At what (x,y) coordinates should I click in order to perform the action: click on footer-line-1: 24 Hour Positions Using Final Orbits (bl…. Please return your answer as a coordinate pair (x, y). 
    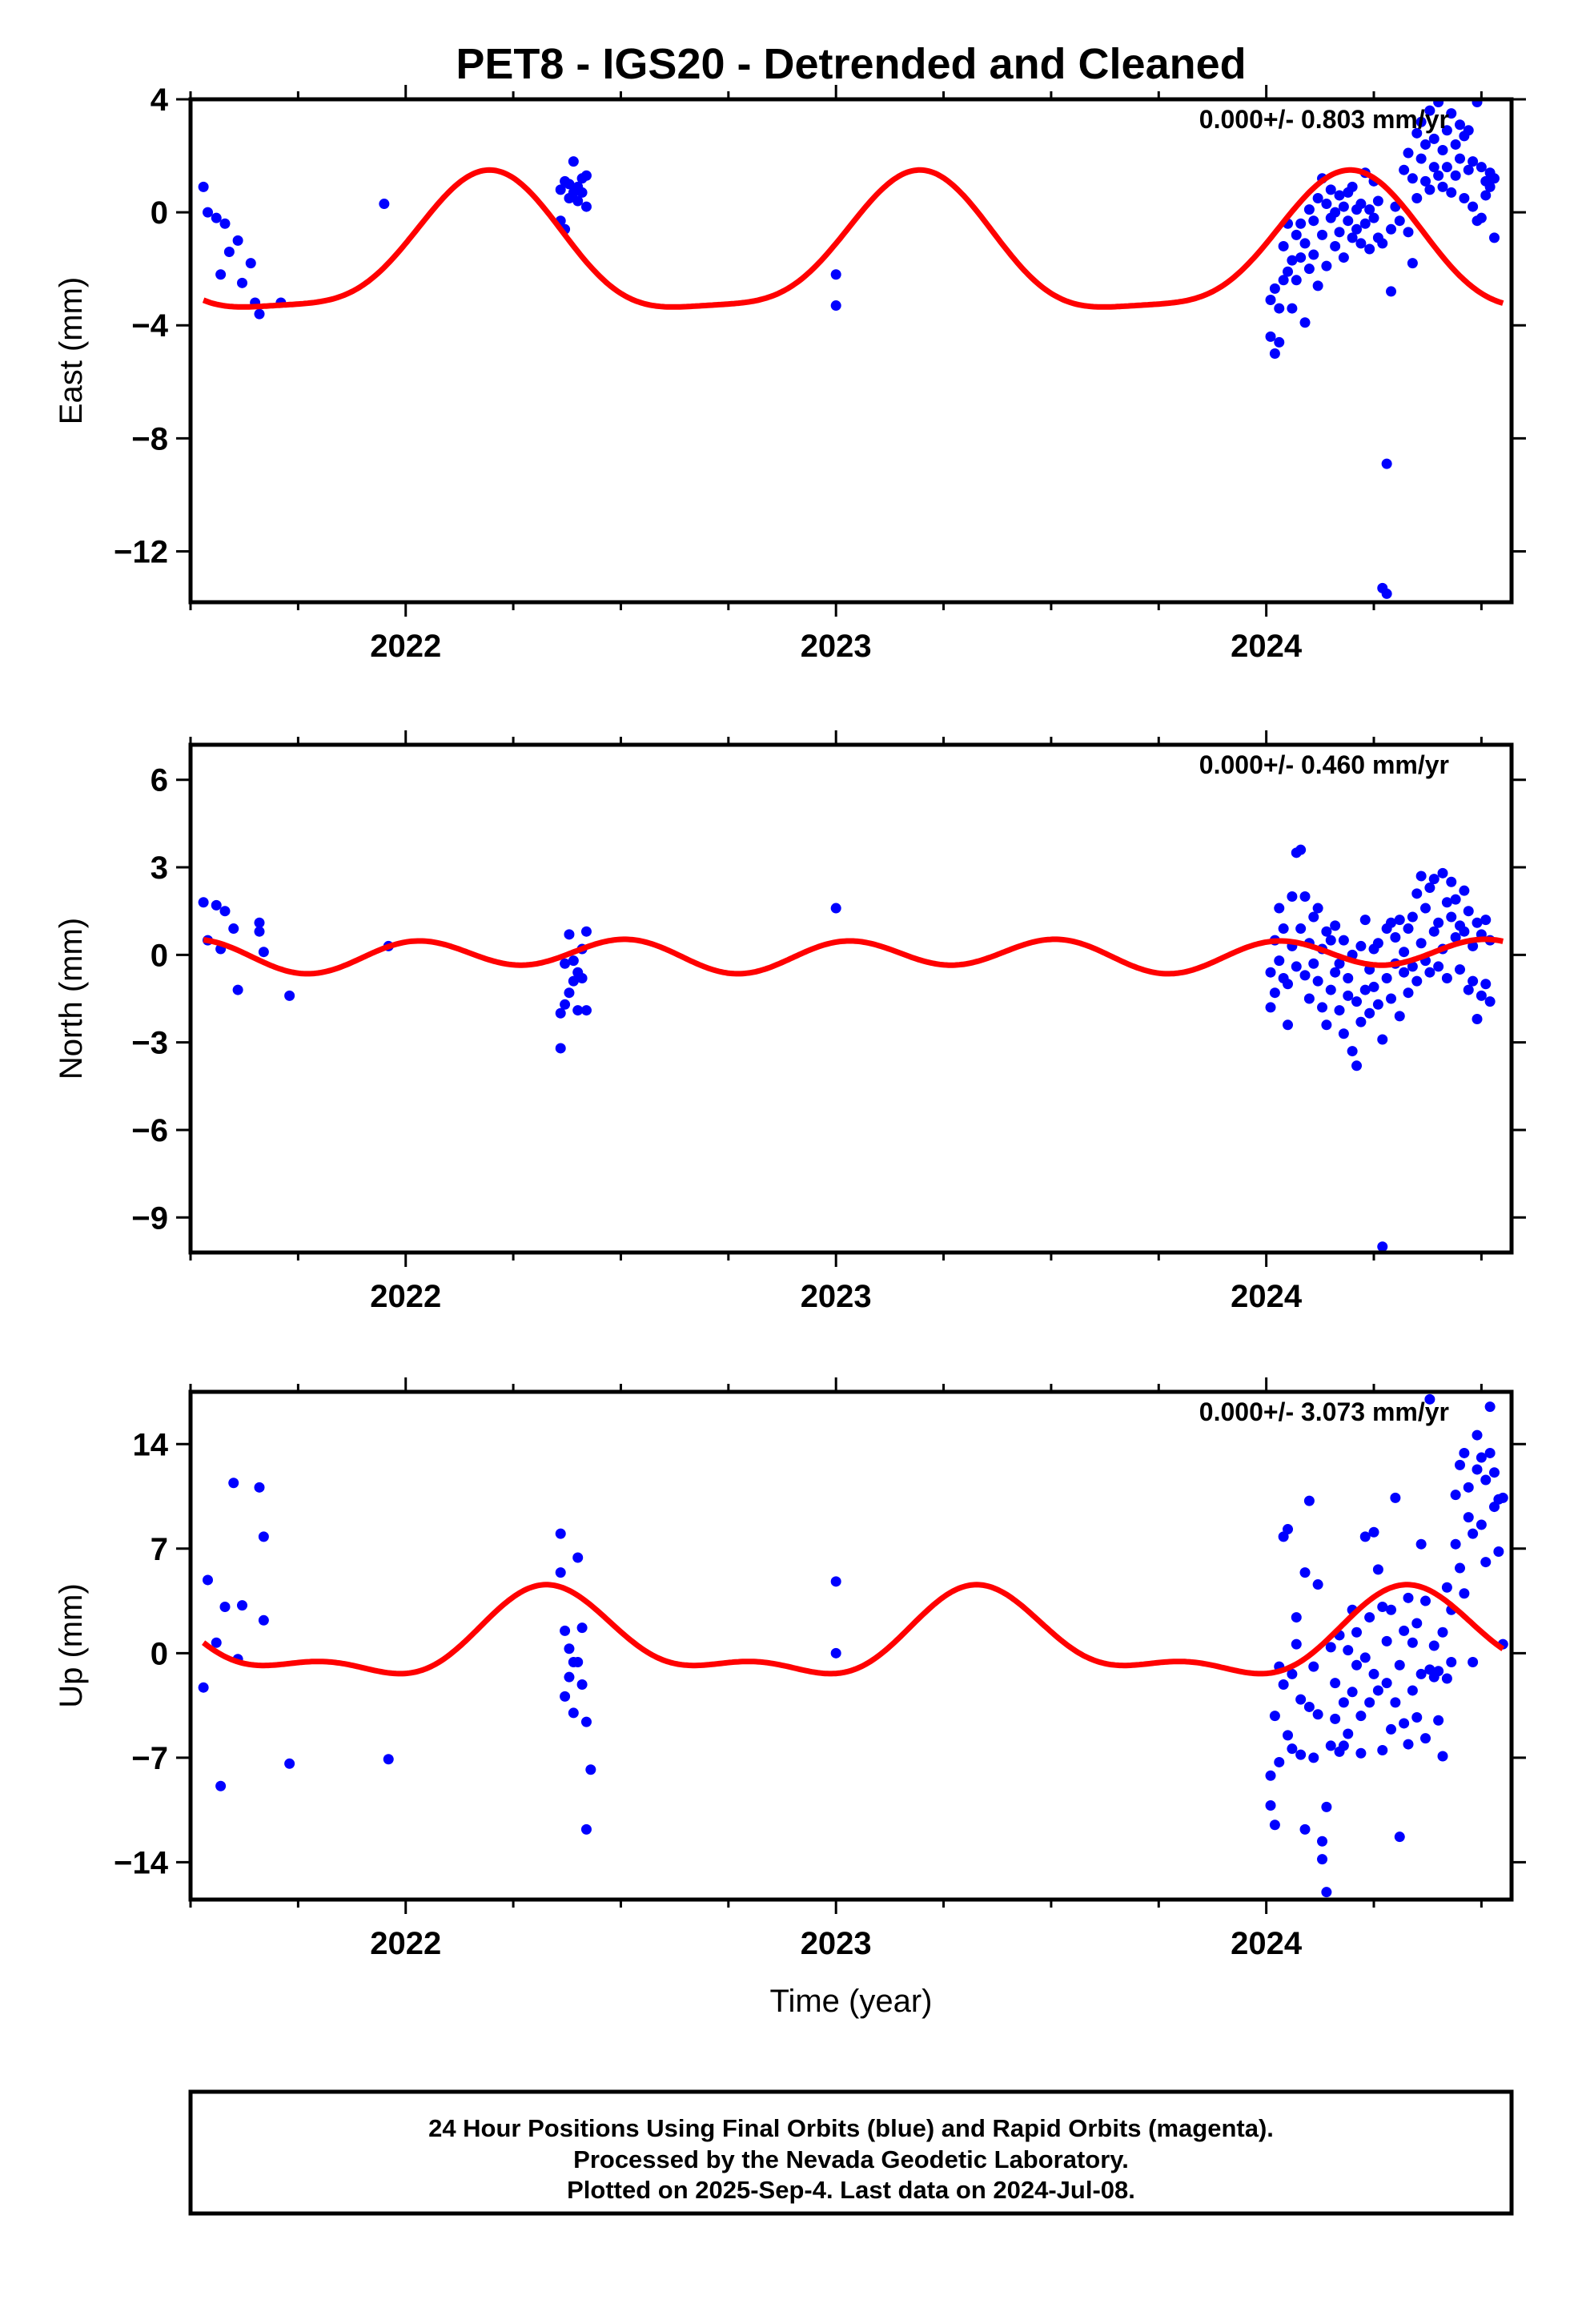
    Looking at the image, I should click on (851, 2128).